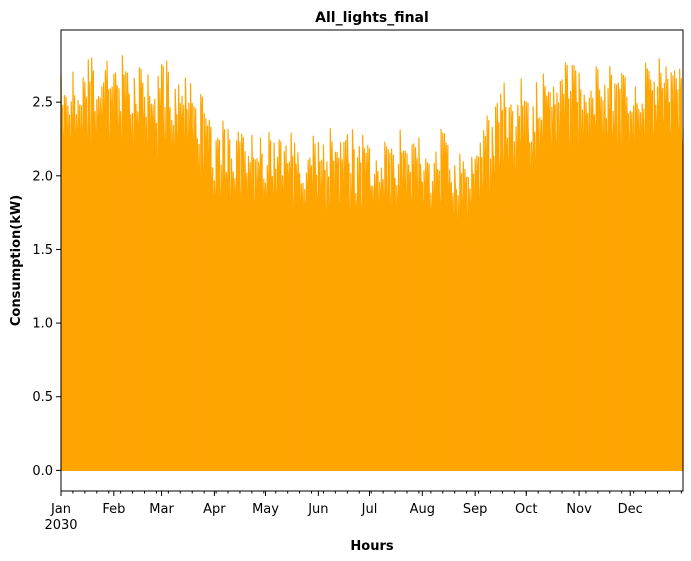  Describe the element at coordinates (42, 324) in the screenshot. I see `y-tick-label: 1.0` at that location.